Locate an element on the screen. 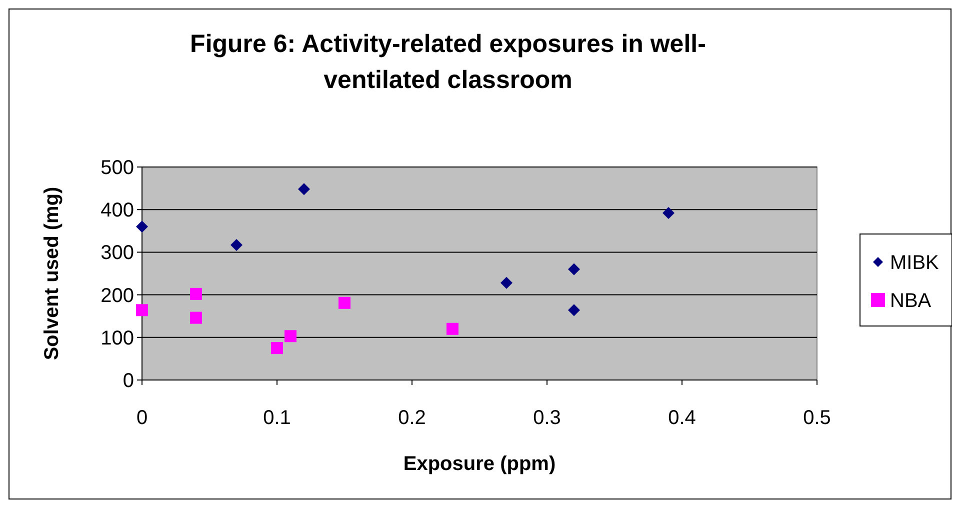 The height and width of the screenshot is (508, 960). x-tick-label: 0.4 is located at coordinates (682, 418).